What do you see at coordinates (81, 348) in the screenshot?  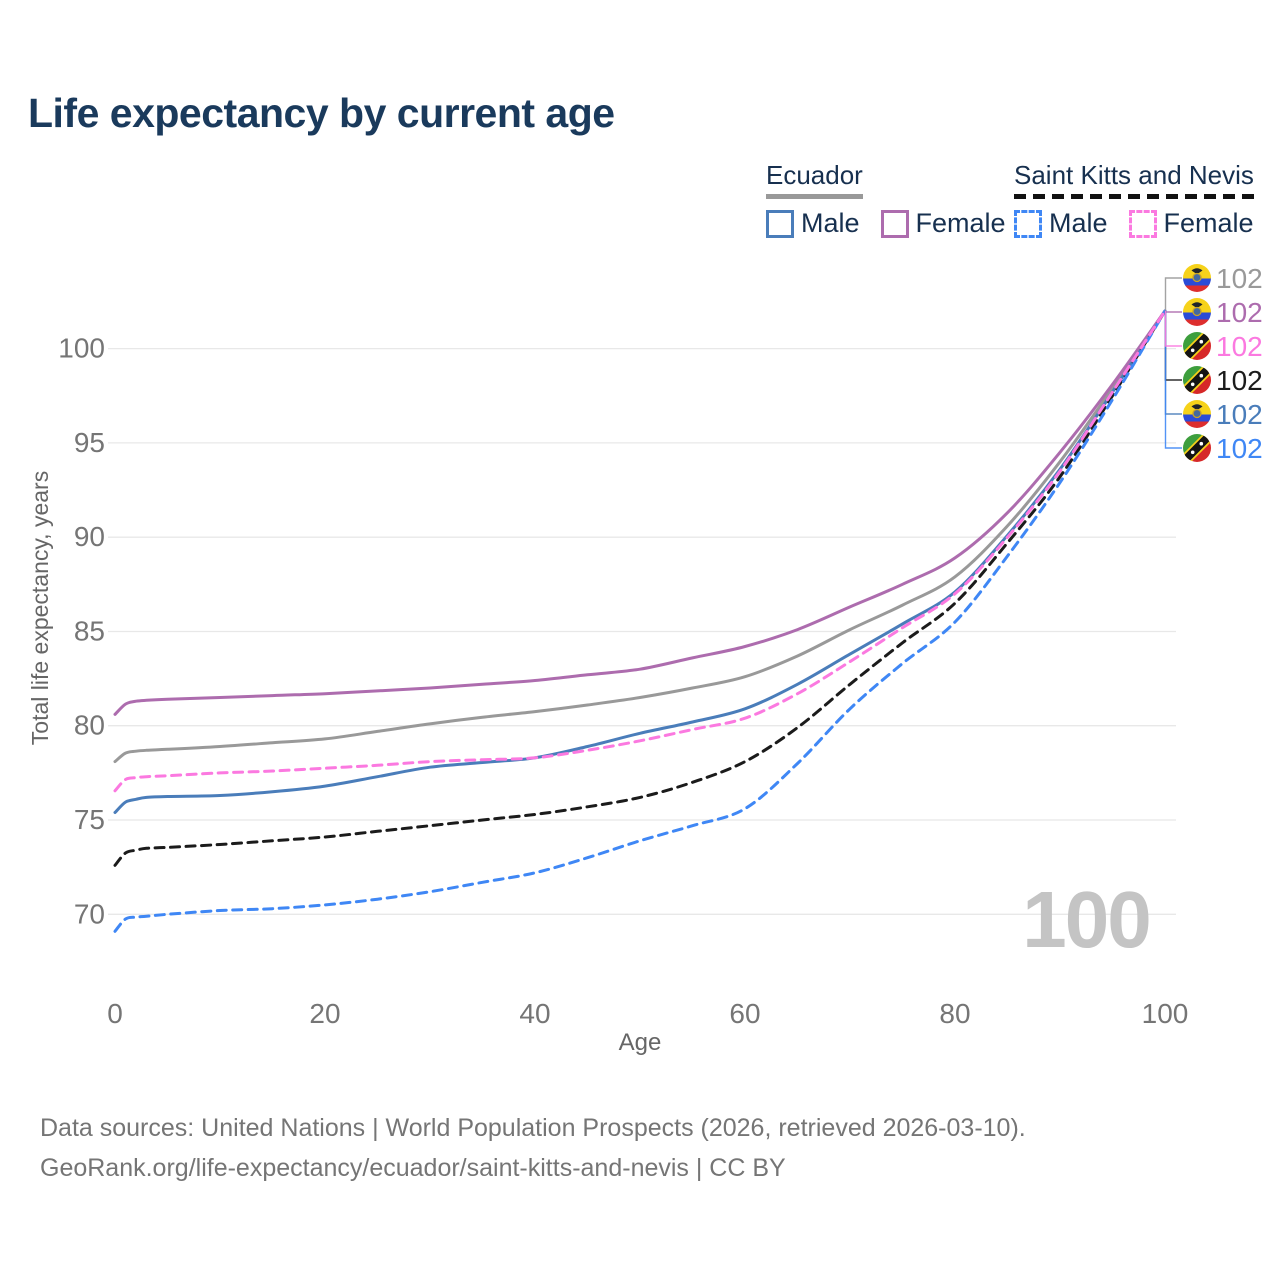 I see `y-tick-label: 100` at bounding box center [81, 348].